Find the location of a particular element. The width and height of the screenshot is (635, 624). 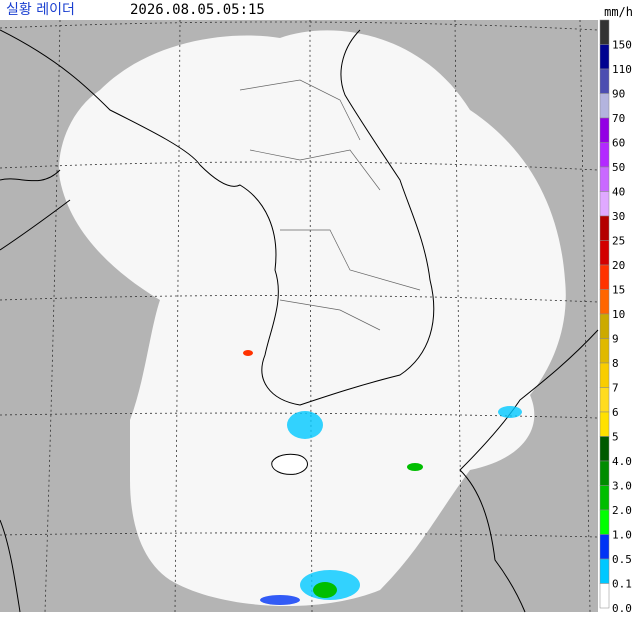

legend-label: 40 is located at coordinates (618, 192).